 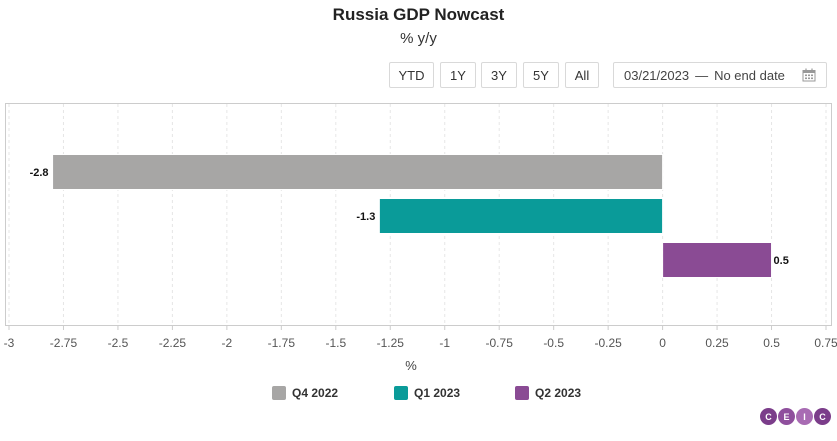 I want to click on logo-letter: E, so click(x=786, y=416).